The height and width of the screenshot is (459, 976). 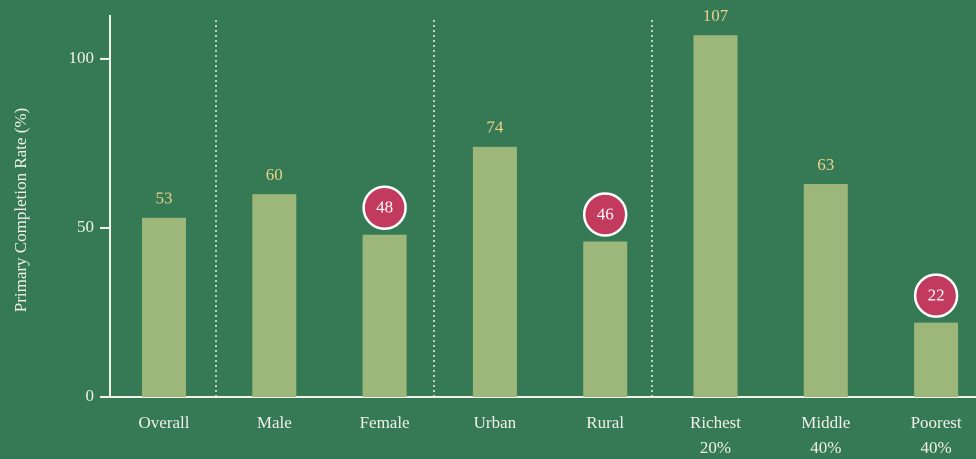 I want to click on y-tick-label: 0, so click(x=90, y=395).